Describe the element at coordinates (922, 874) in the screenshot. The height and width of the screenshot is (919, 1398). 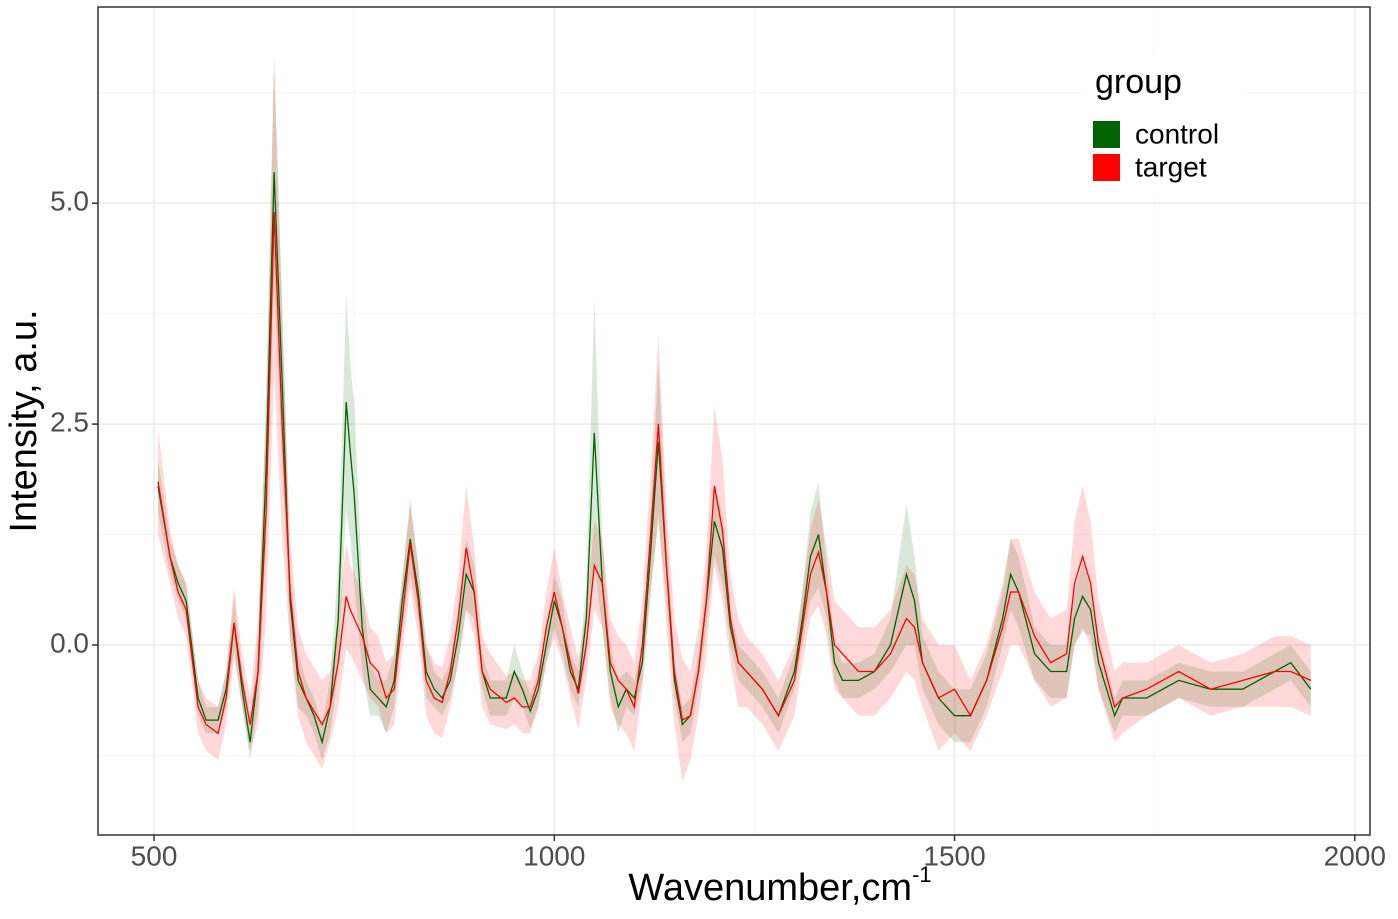
I see `x-axis-title-superscript: -1` at that location.